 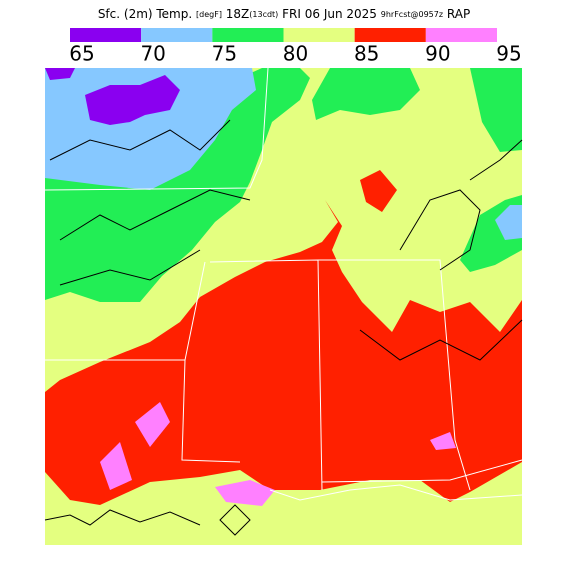 I want to click on title-part: RAP, so click(x=458, y=14).